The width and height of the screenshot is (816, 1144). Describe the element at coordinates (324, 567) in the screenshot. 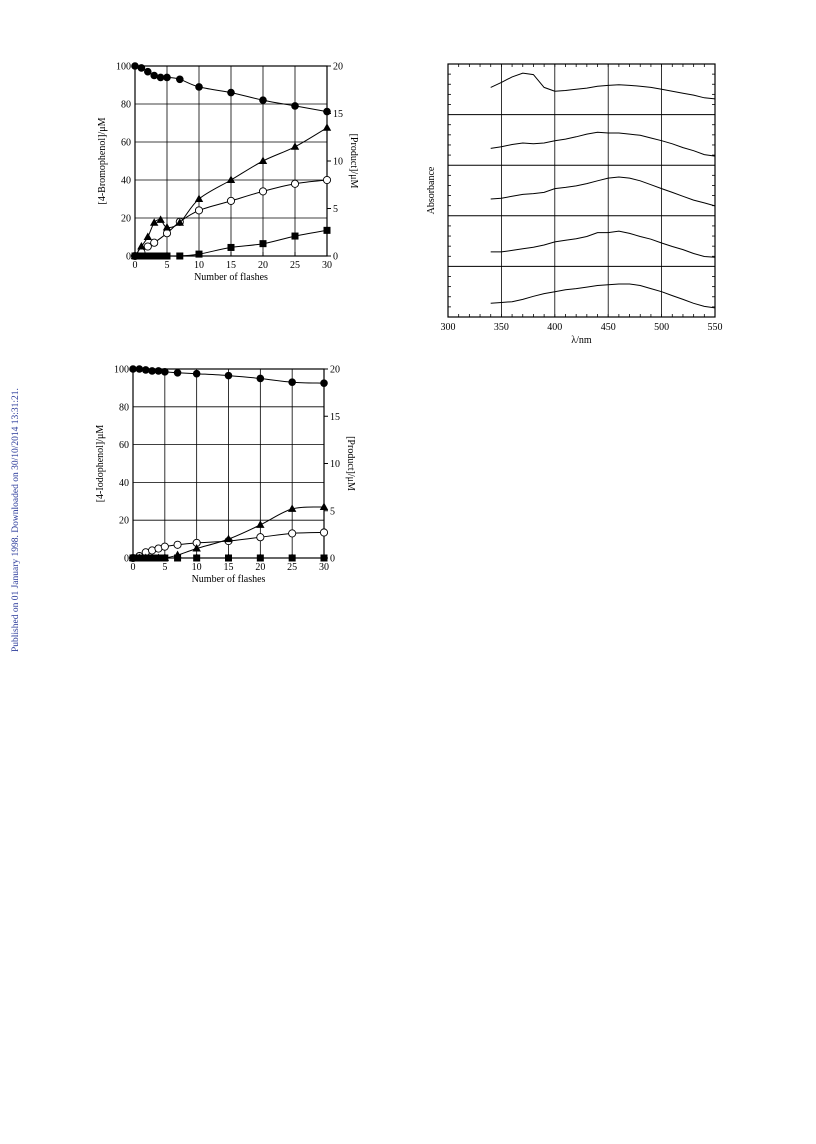

I see `iodophenol-chart-x-tick-label: 30` at that location.